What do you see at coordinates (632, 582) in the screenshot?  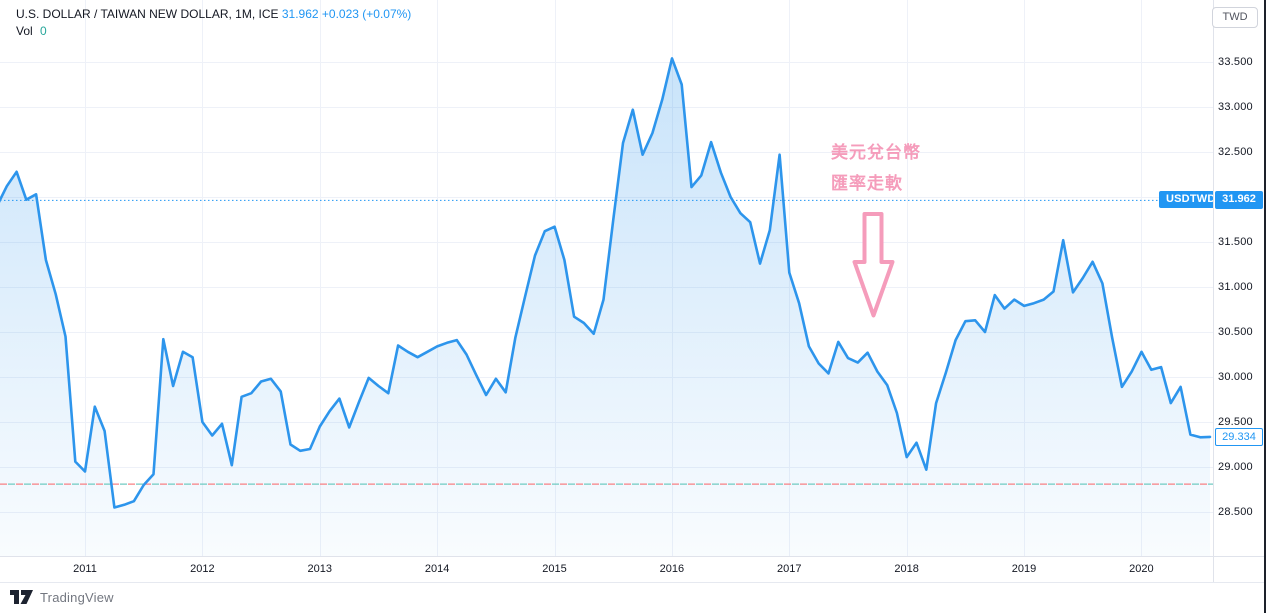 I see `bottom-separator` at bounding box center [632, 582].